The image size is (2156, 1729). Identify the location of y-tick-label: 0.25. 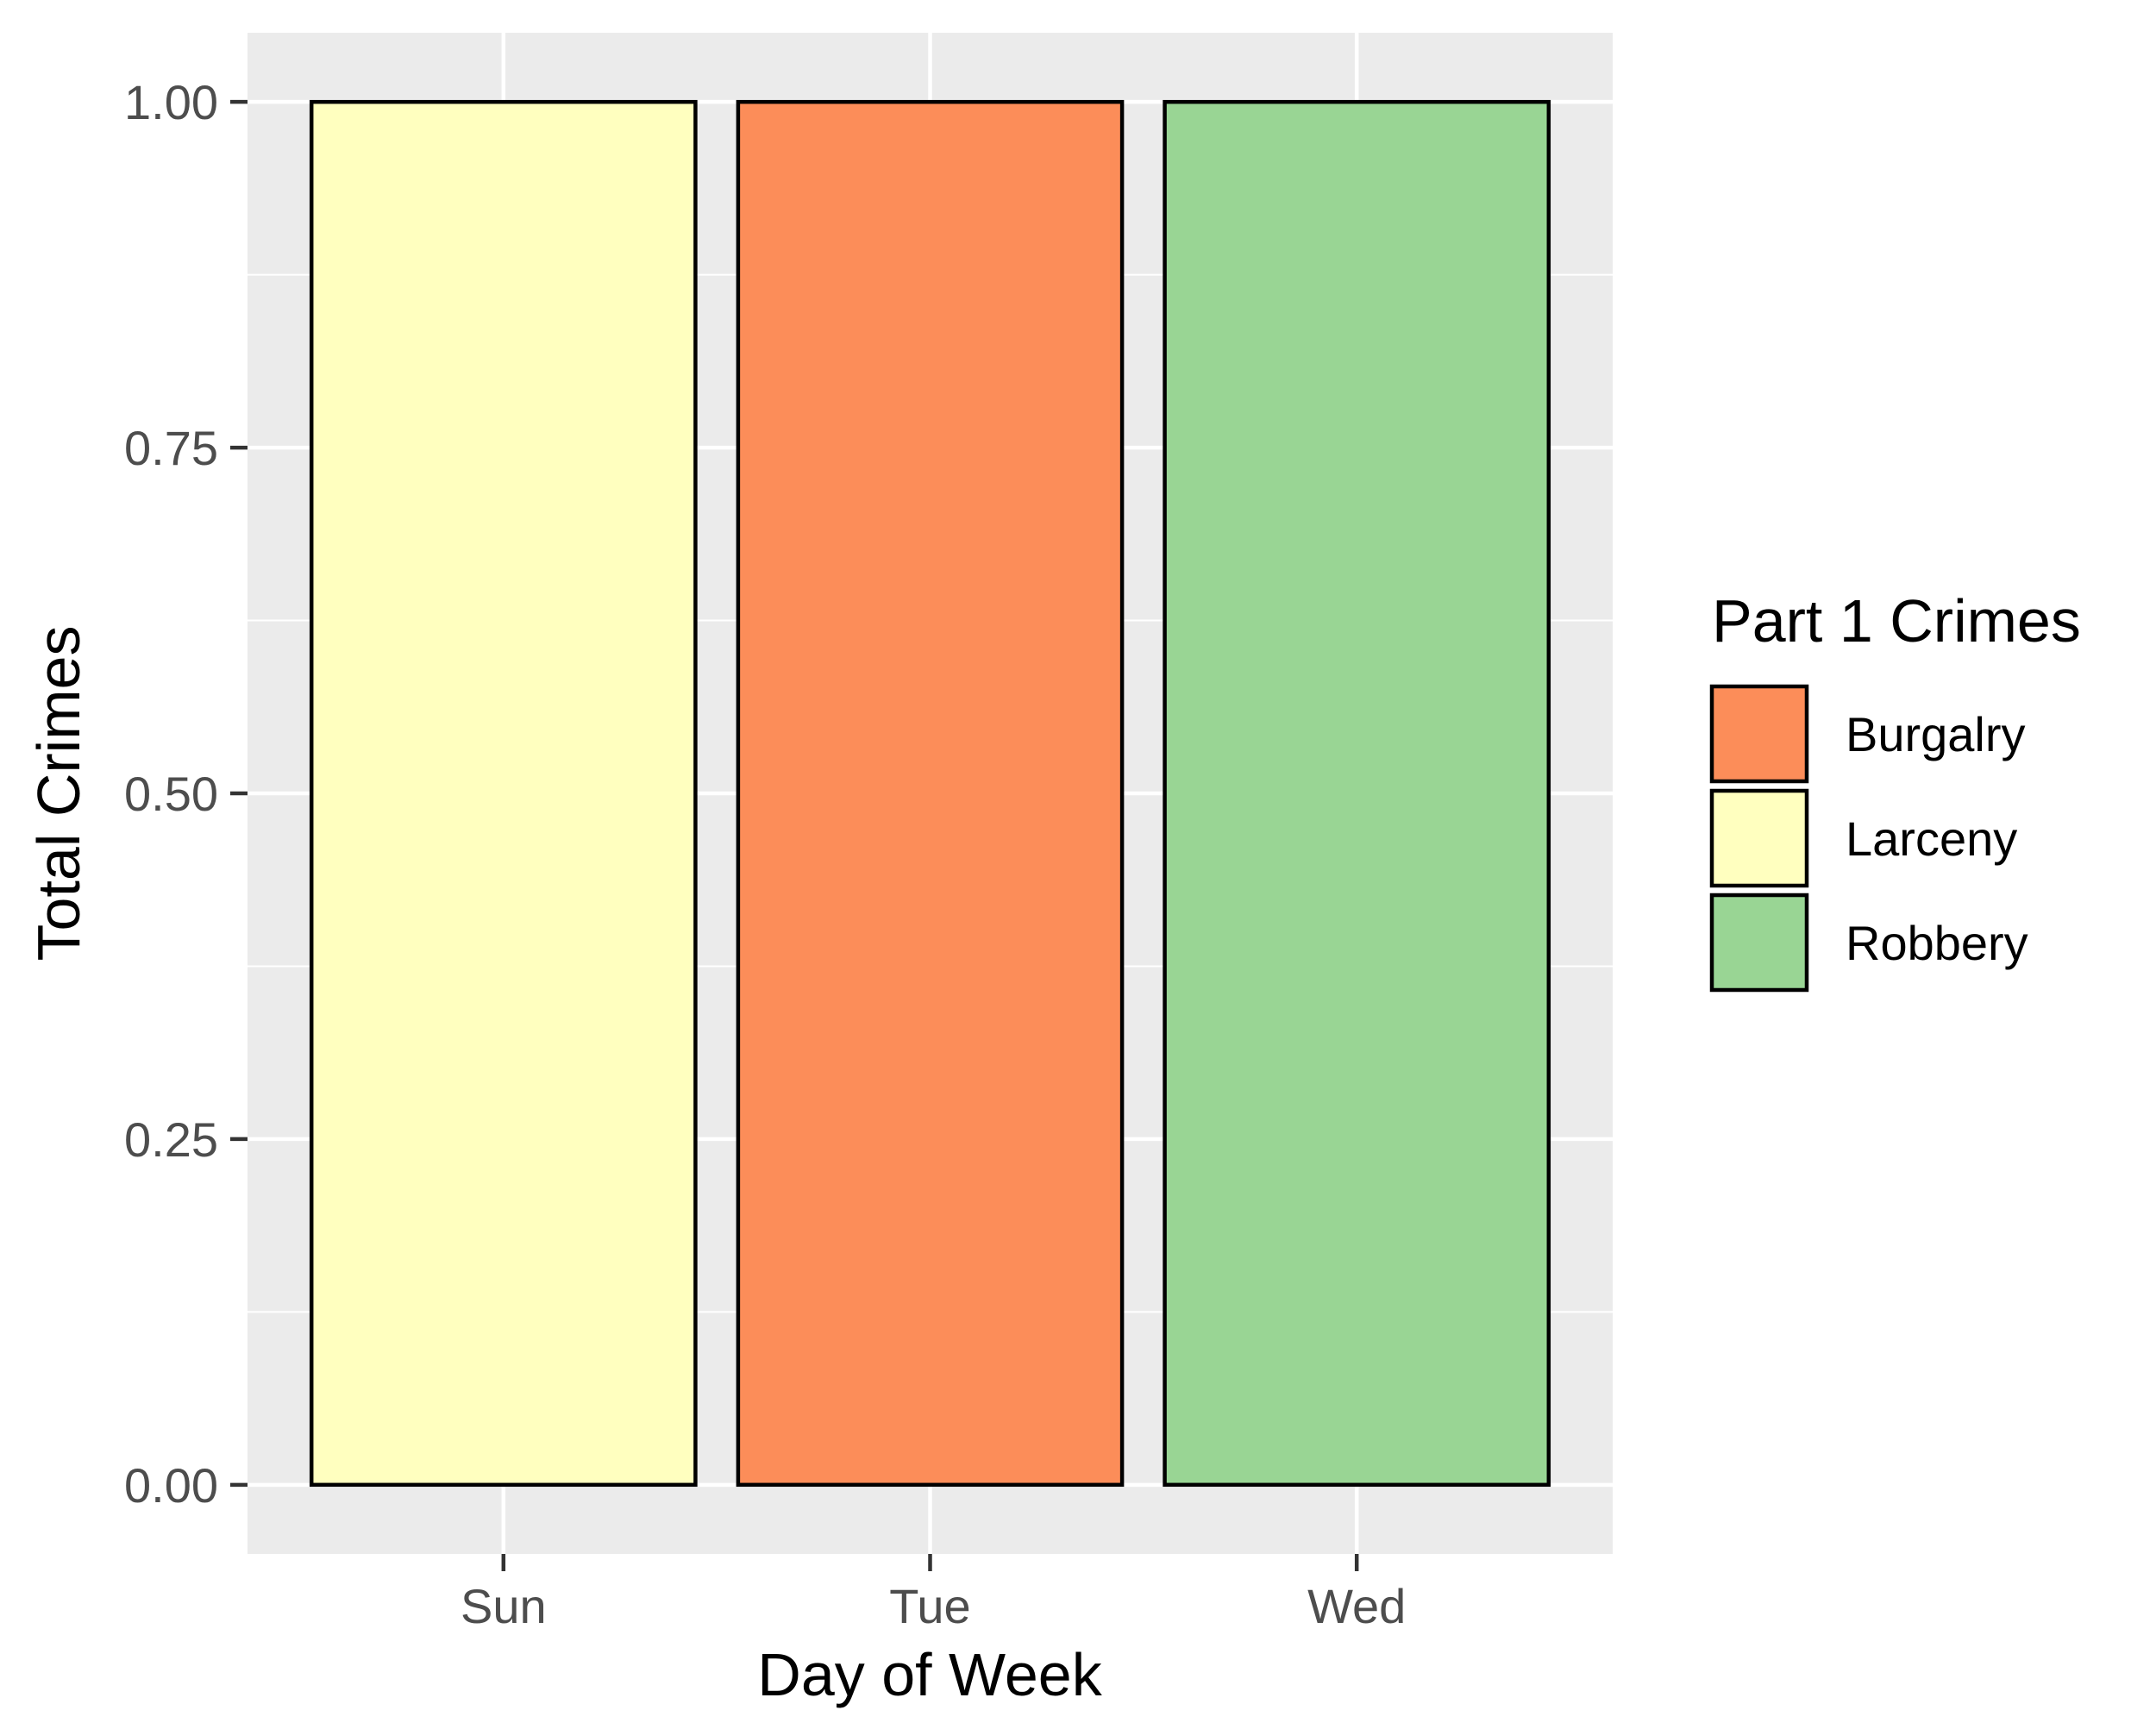
(171, 1140).